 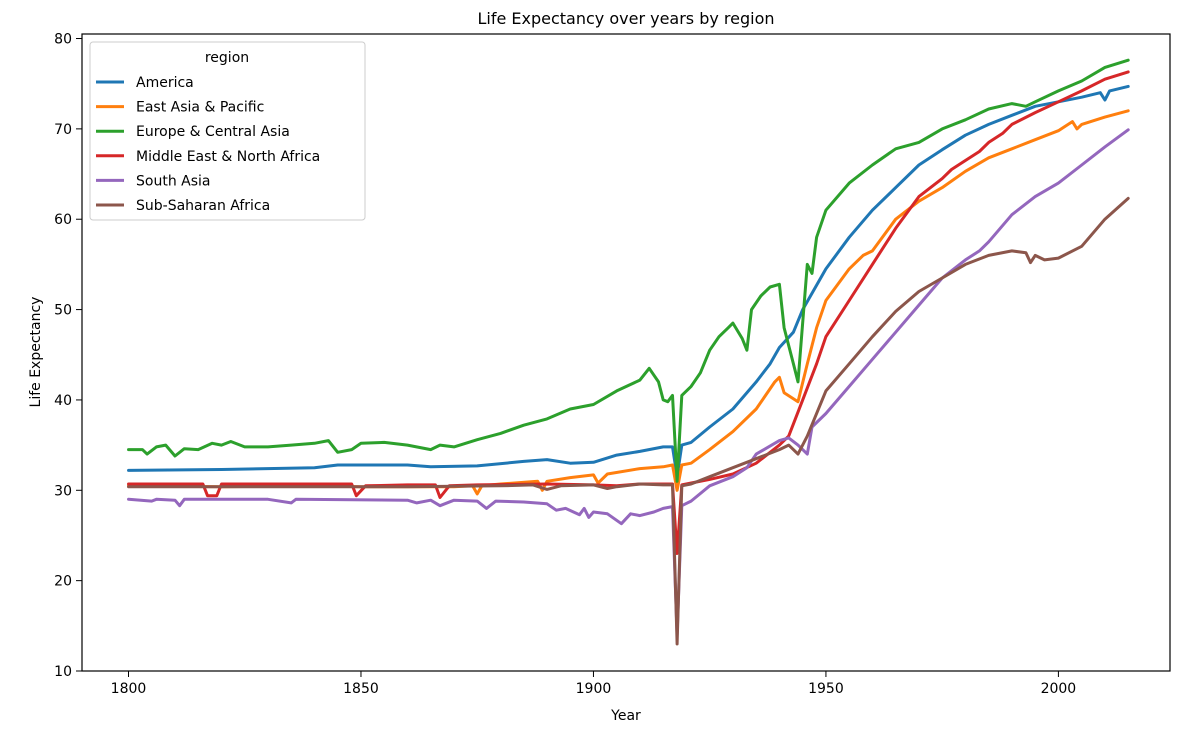 I want to click on x-tick-label: 2000, so click(x=1059, y=689).